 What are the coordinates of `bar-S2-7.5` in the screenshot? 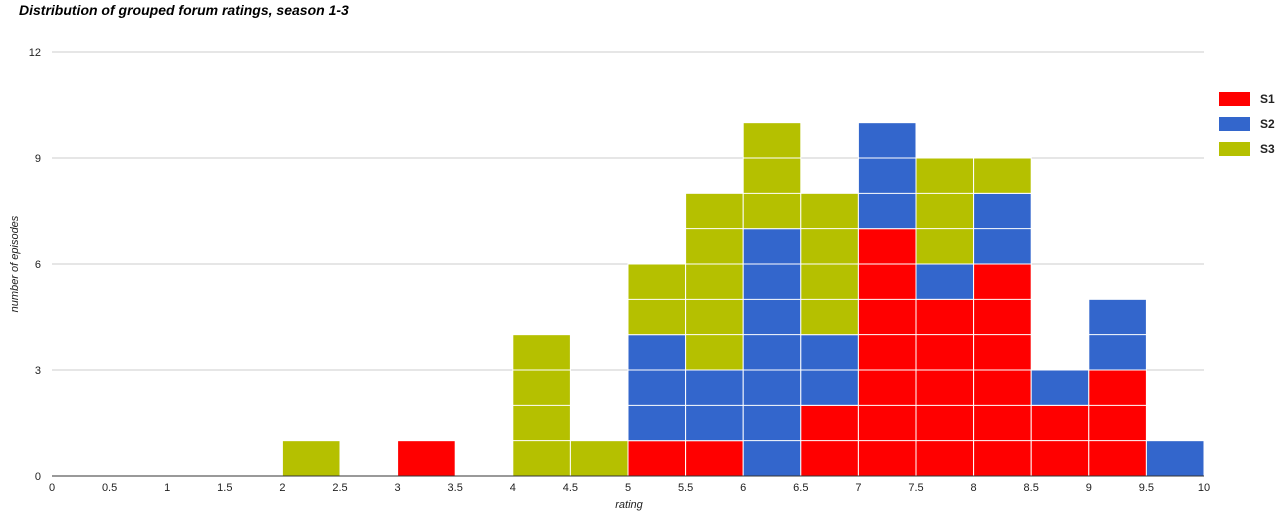 It's located at (945, 281).